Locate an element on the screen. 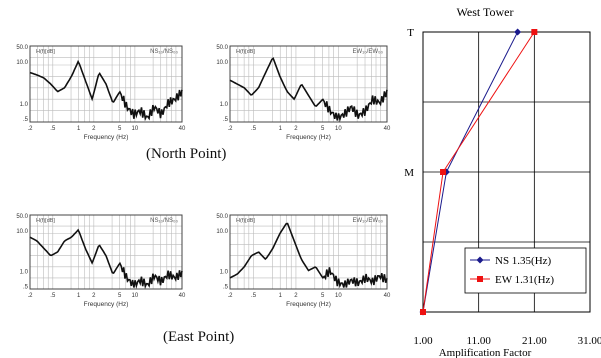  x-tick-label: 11.00 is located at coordinates (478, 341).